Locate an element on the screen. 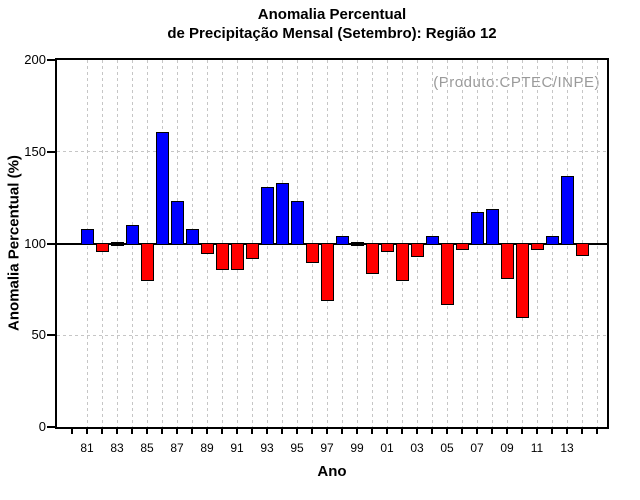 Image resolution: width=640 pixels, height=500 pixels. x-tick-label: 87 is located at coordinates (177, 448).